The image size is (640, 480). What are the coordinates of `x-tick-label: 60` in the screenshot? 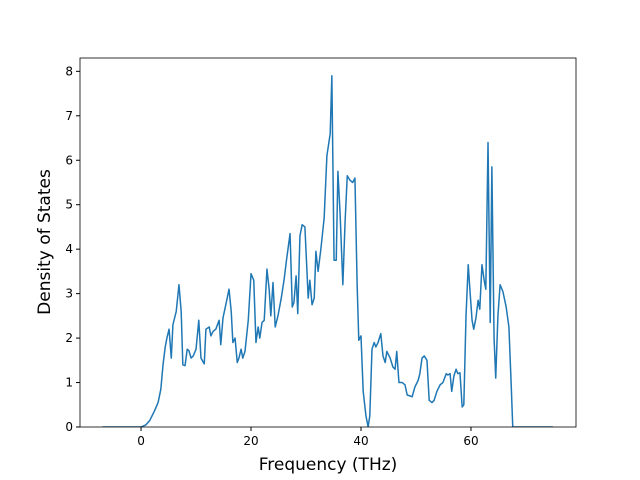 It's located at (470, 441).